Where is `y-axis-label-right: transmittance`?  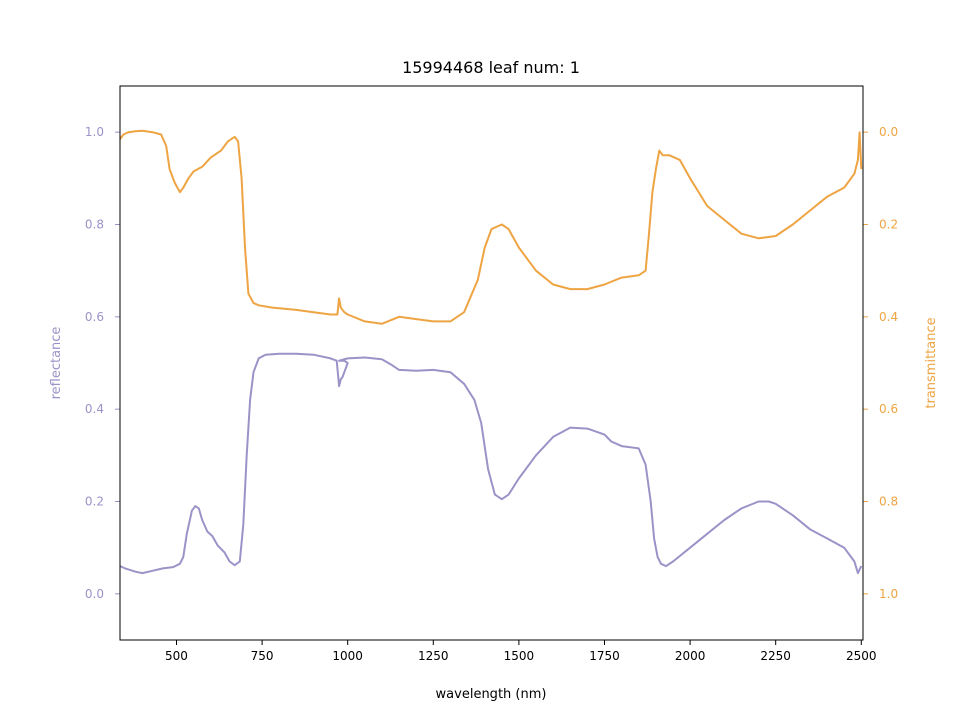
y-axis-label-right: transmittance is located at coordinates (931, 362).